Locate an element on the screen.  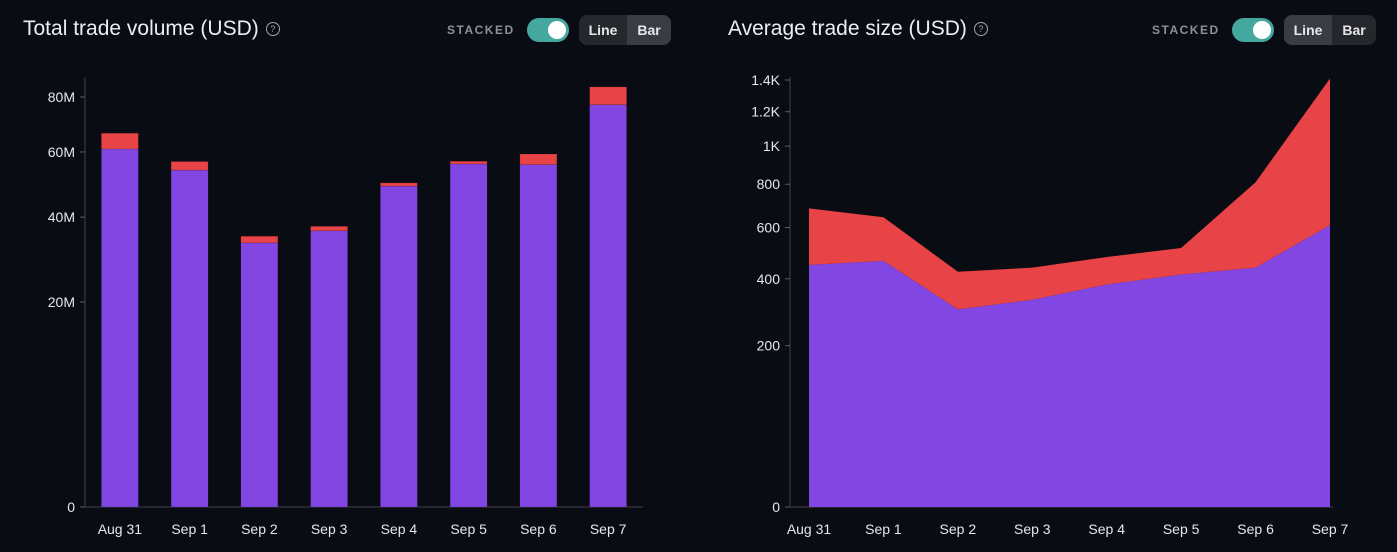
chart-title-text: Total trade volume (USD) is located at coordinates (141, 28).